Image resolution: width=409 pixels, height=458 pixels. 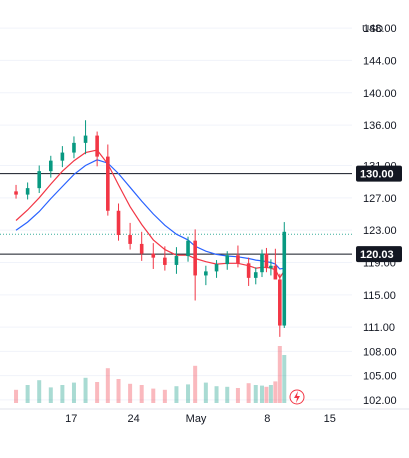 What do you see at coordinates (379, 296) in the screenshot?
I see `price-tick-label: 115.00` at bounding box center [379, 296].